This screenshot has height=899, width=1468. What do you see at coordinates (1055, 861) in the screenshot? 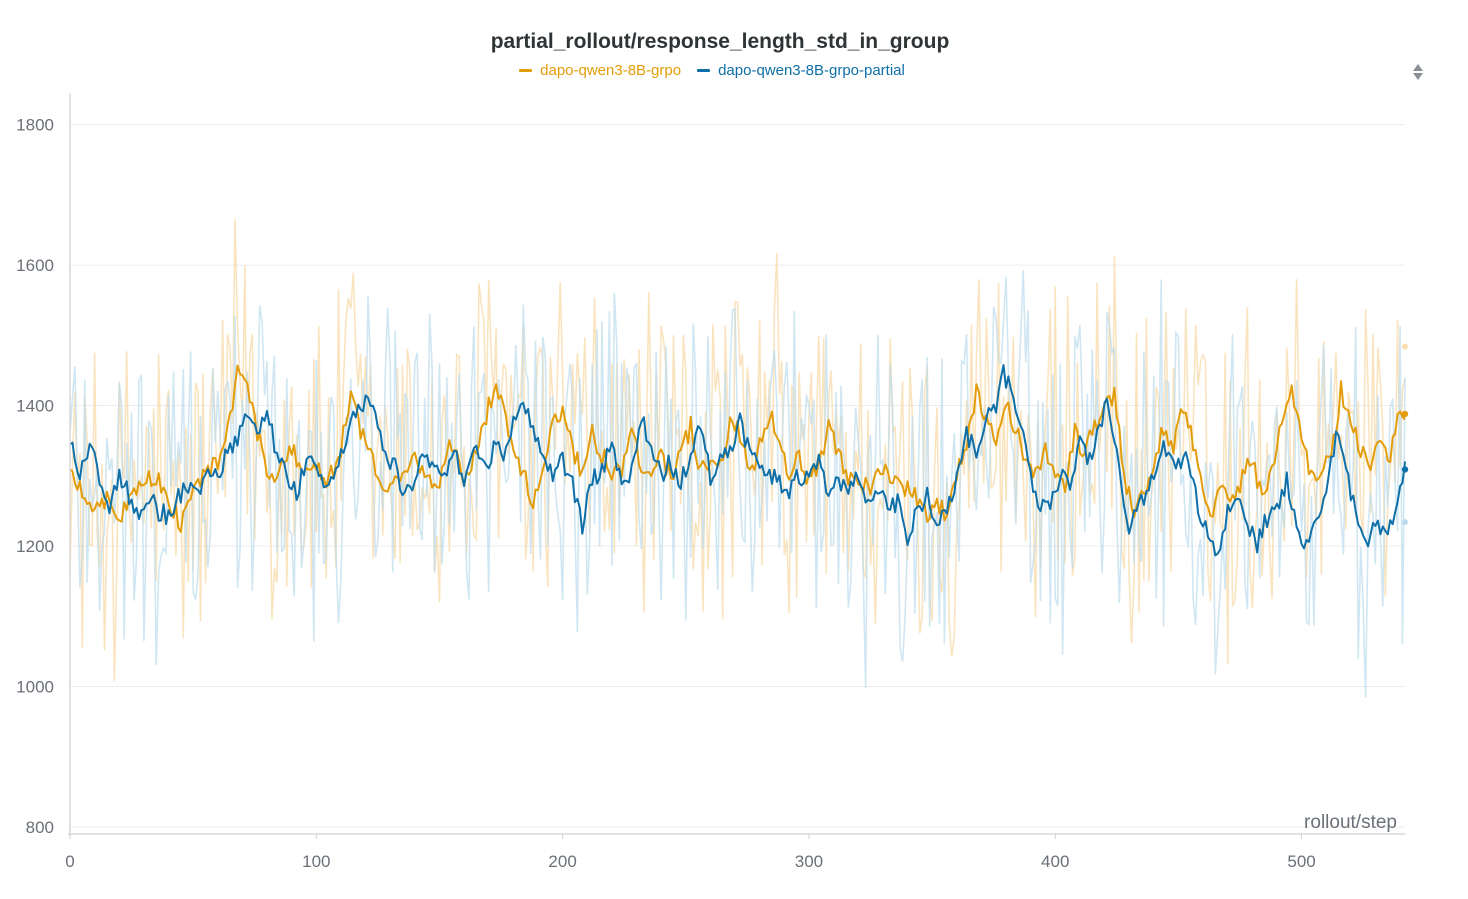
I see `x-tick-label-400: 400` at bounding box center [1055, 861].